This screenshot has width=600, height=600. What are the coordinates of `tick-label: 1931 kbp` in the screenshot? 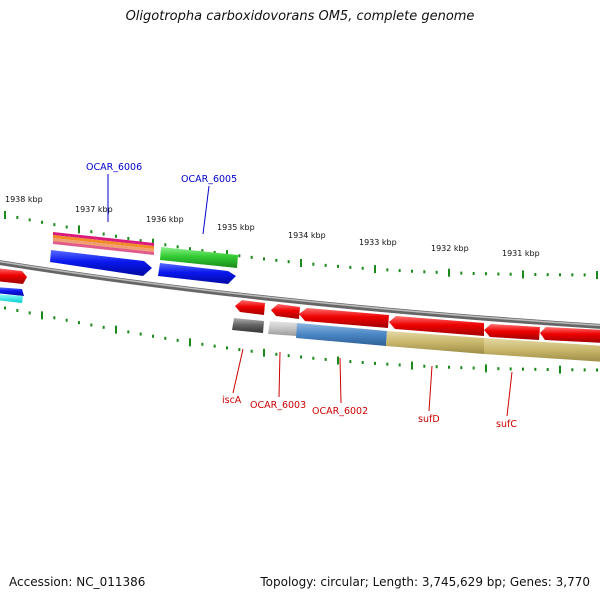 It's located at (521, 253).